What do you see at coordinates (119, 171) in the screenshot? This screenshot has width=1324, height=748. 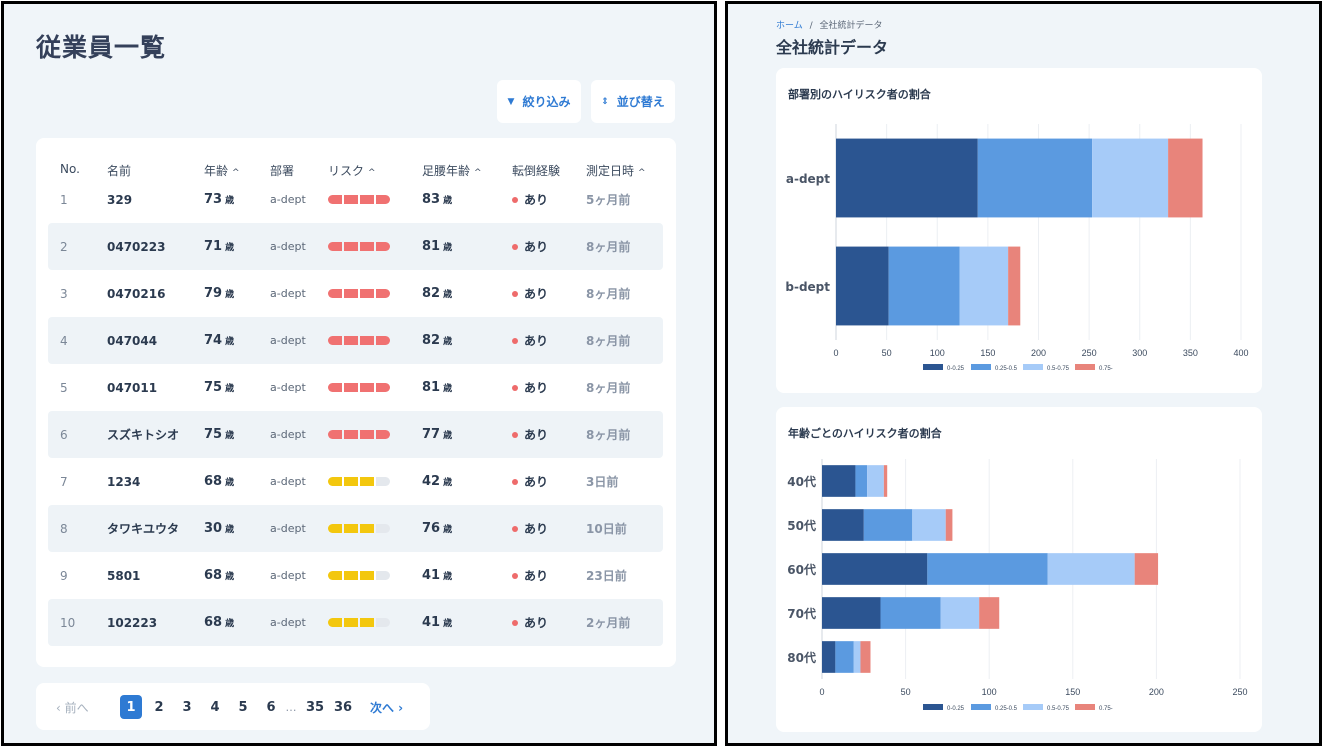 I see `column-header-label: 名前` at bounding box center [119, 171].